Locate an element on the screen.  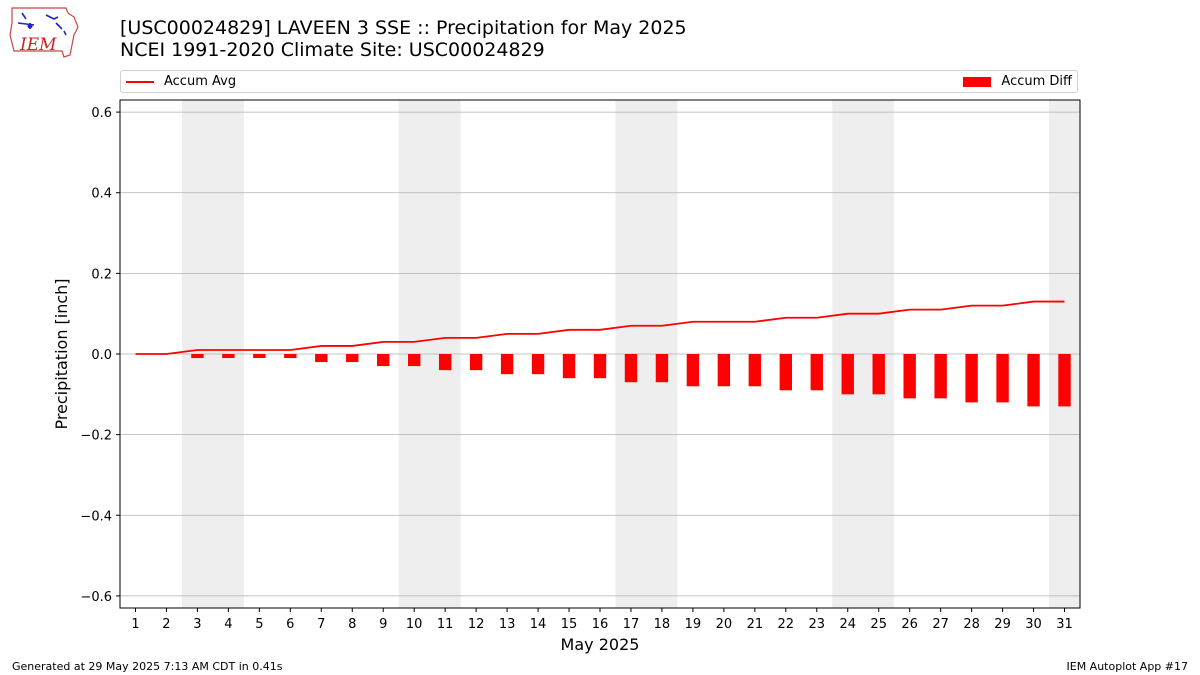
legend-bar-swatch is located at coordinates (977, 81).